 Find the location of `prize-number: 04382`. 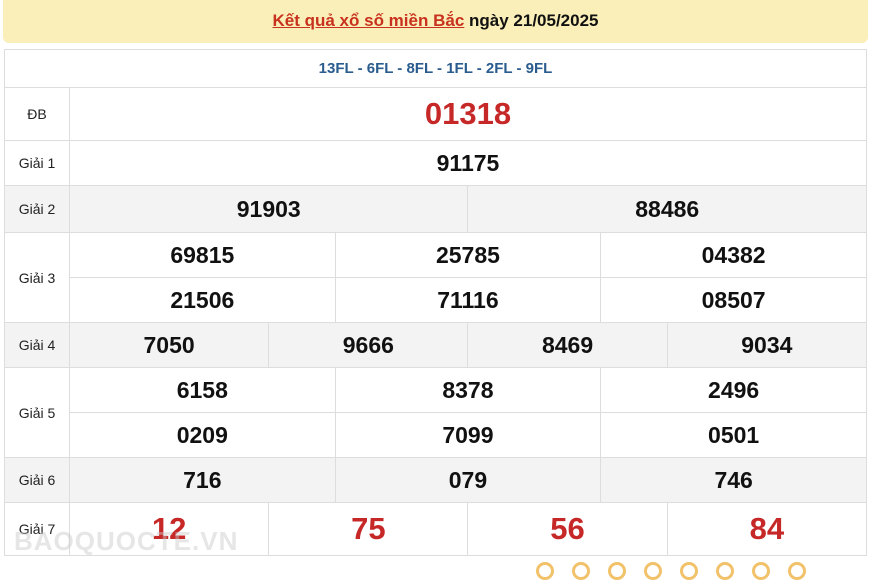

prize-number: 04382 is located at coordinates (733, 255).